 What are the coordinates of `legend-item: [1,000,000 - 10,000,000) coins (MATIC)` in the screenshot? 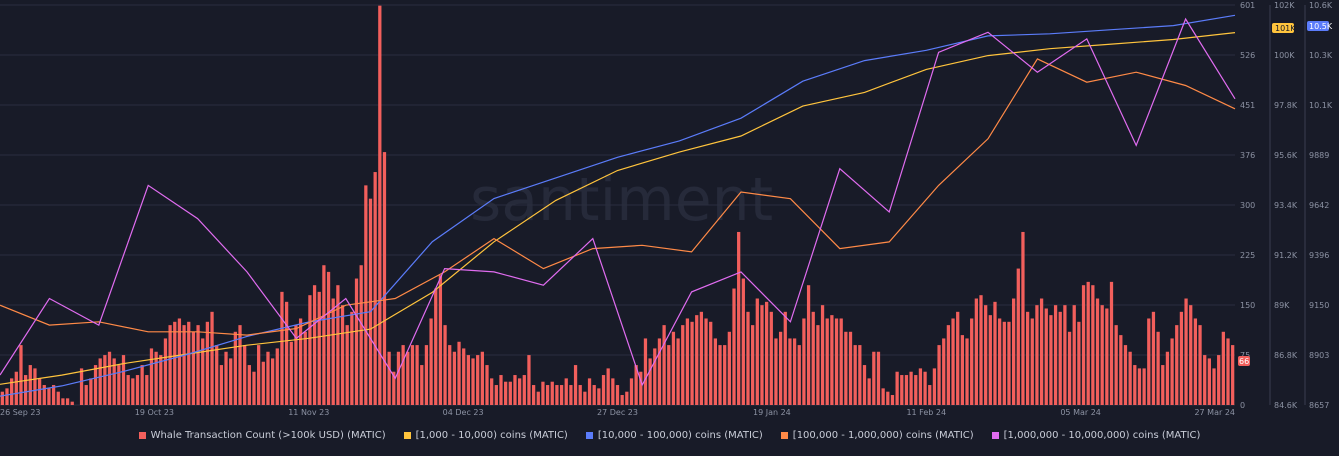 It's located at (1095, 435).